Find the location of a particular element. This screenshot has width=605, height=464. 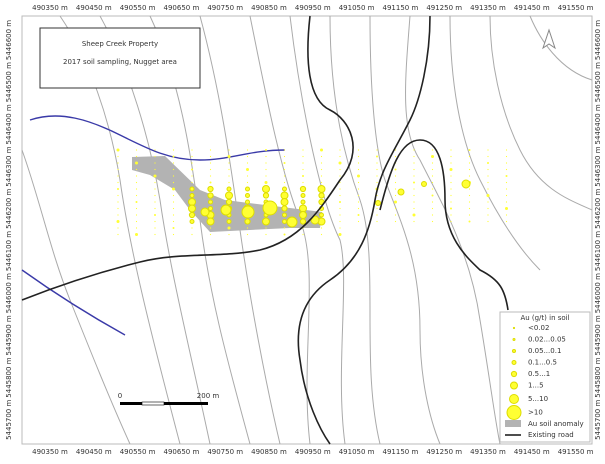

x-label-bottom: 491350 m is located at coordinates (488, 452).